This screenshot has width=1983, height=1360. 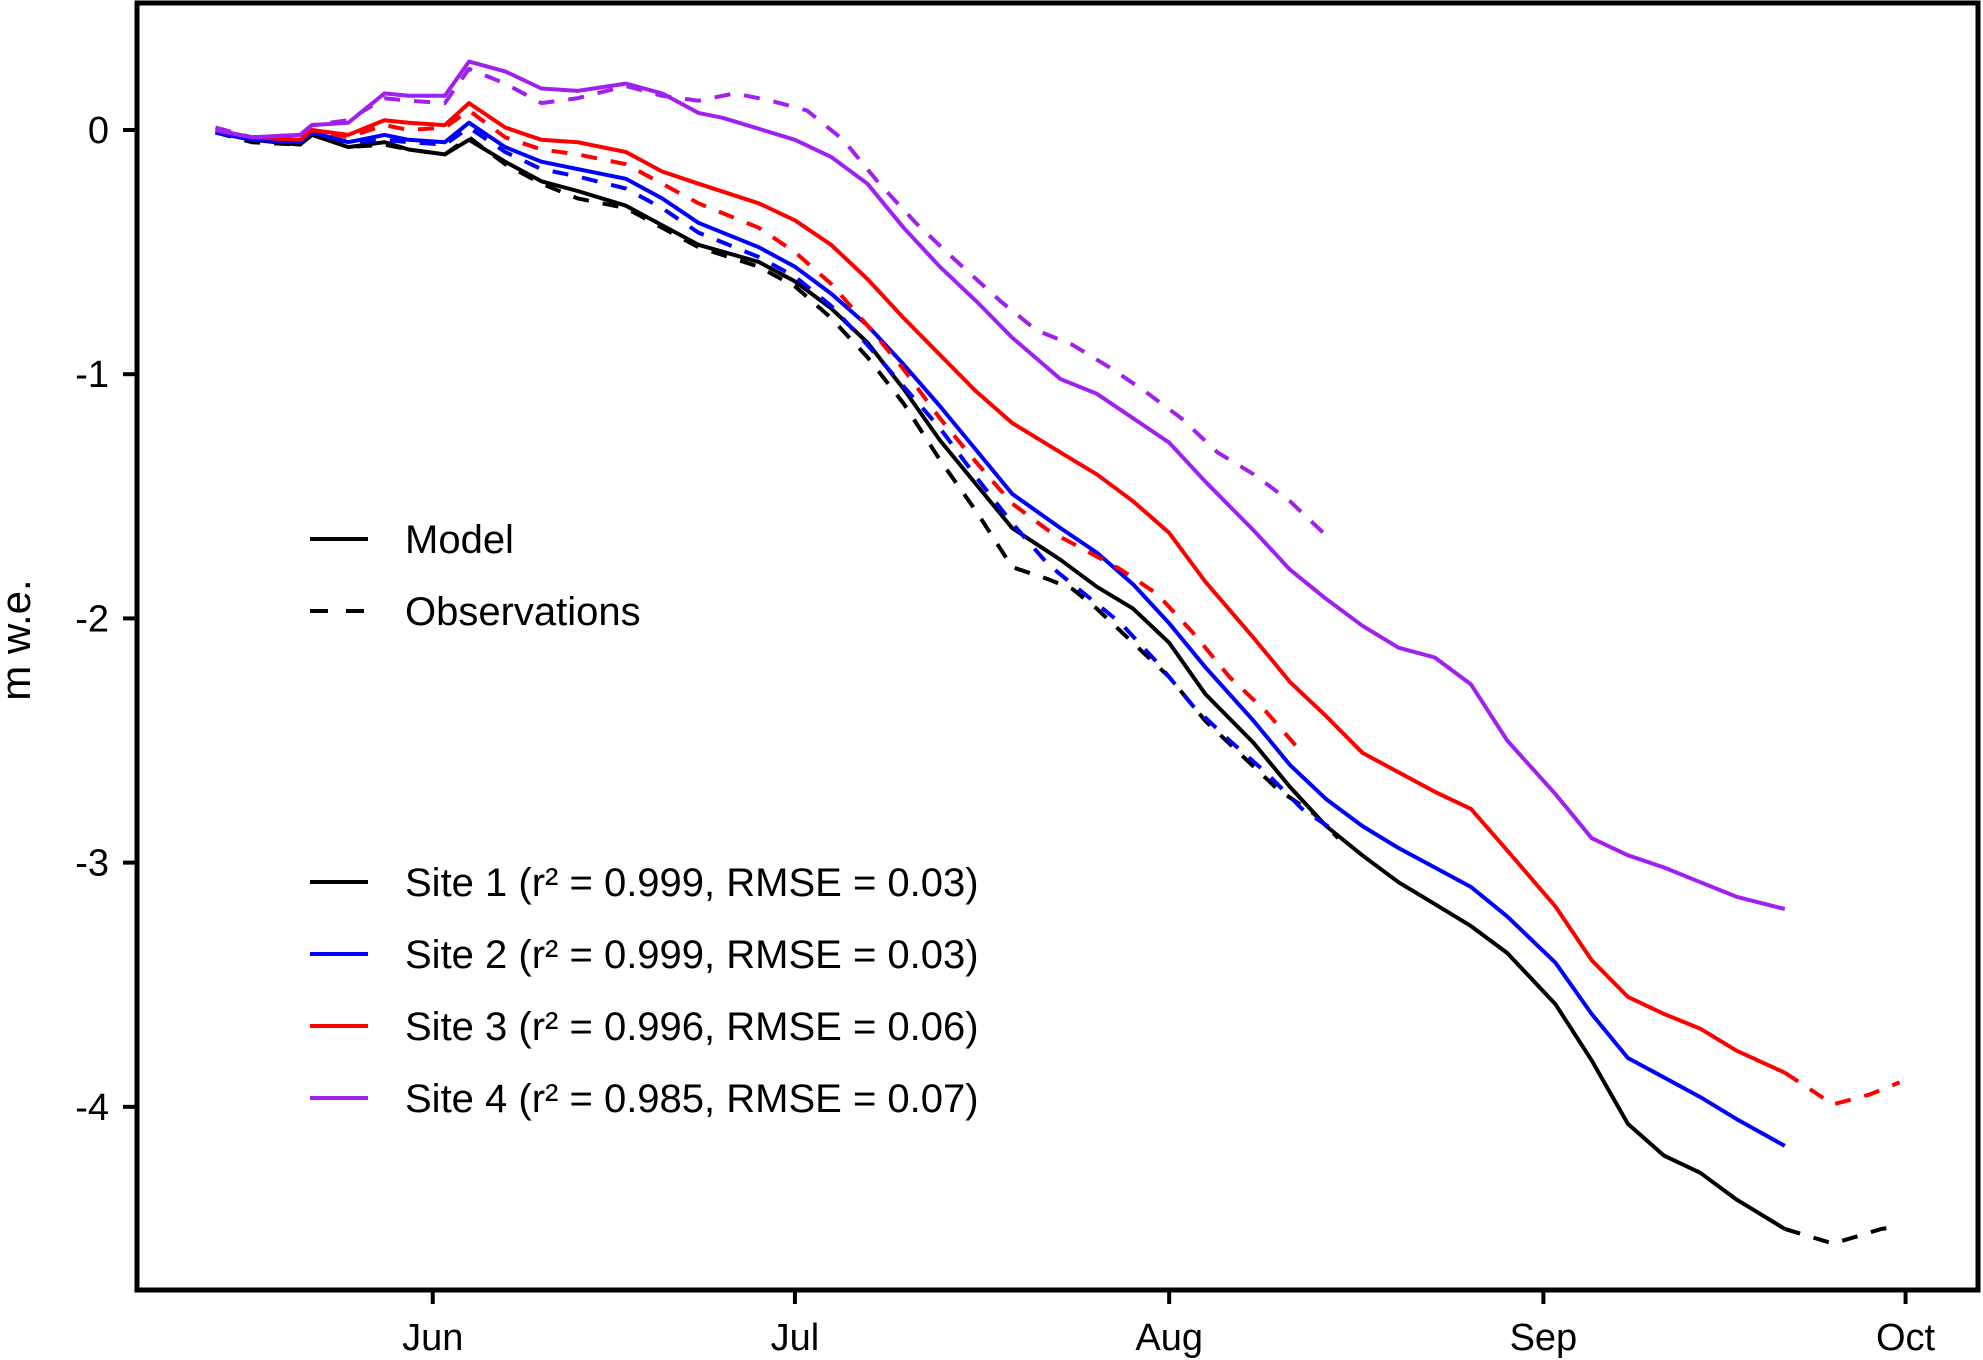 I want to click on legend-style: Model Observations, so click(x=475, y=576).